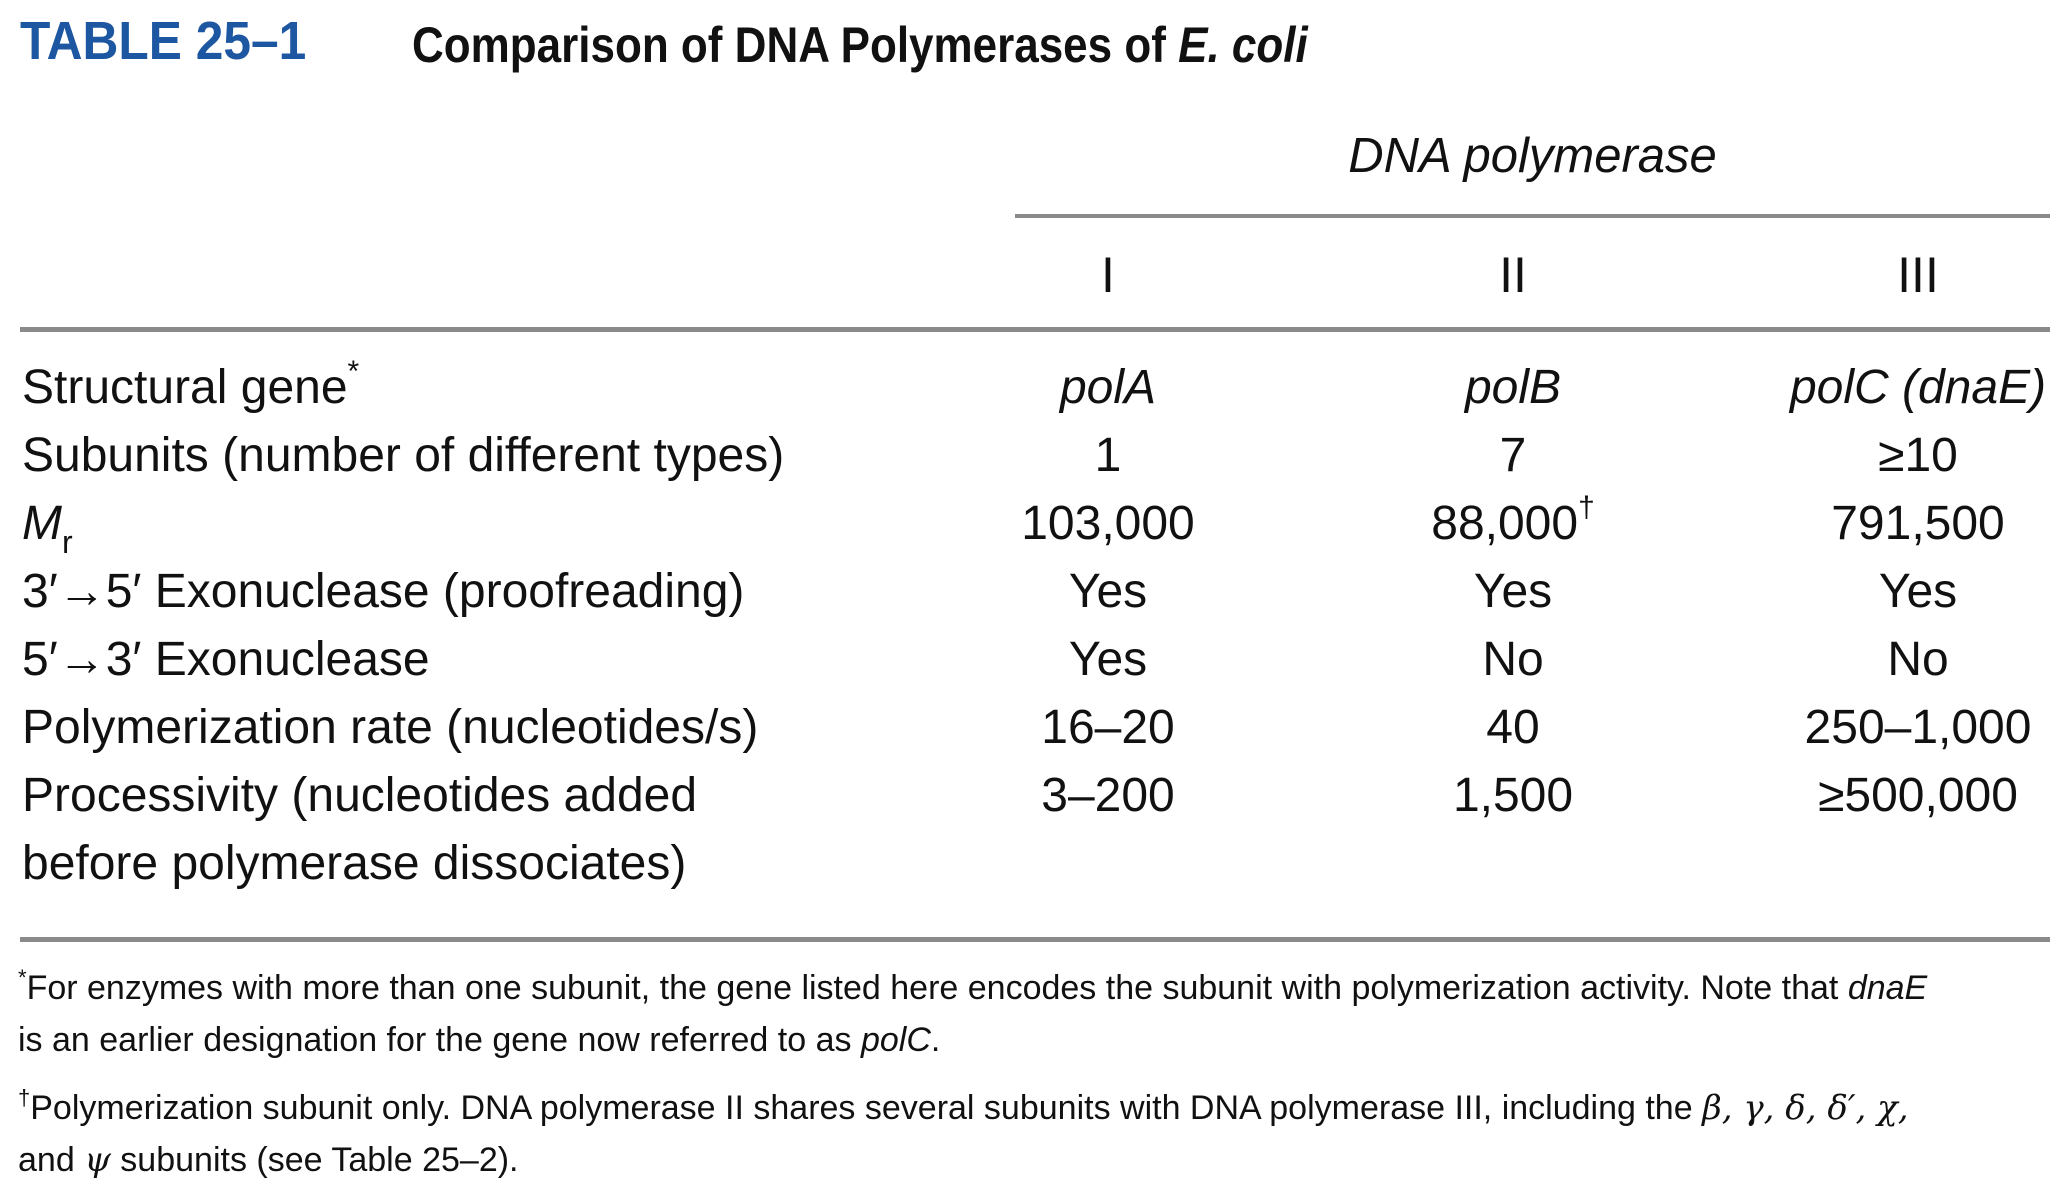 The image size is (2054, 1192). I want to click on row-label: 5′→3′ Exonuclease, so click(226, 659).